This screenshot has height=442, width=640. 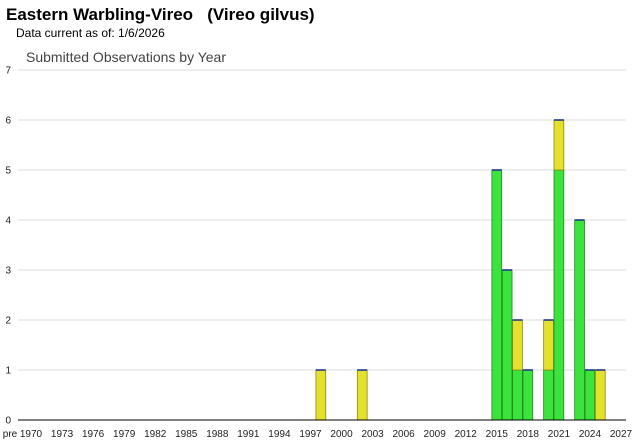 What do you see at coordinates (621, 434) in the screenshot?
I see `x-tick-2027: 2027` at bounding box center [621, 434].